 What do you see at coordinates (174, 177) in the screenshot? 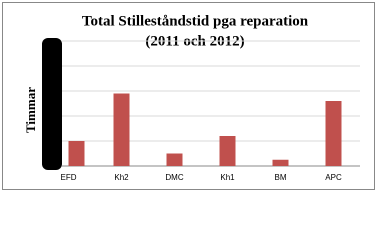
I see `x-tick-label: DMC` at bounding box center [174, 177].